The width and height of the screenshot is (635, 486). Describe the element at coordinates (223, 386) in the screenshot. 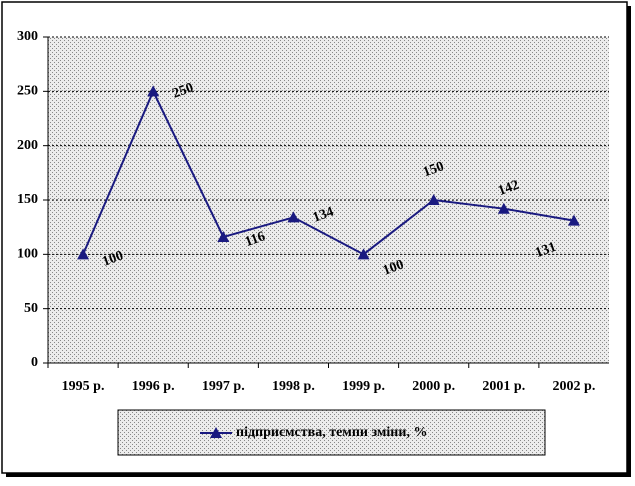

I see `x-tick-label: 1997 р.` at that location.